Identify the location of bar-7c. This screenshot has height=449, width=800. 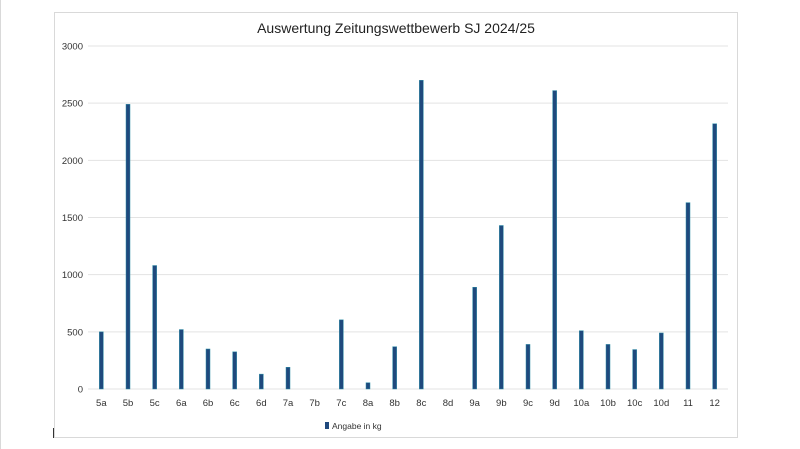
(341, 354).